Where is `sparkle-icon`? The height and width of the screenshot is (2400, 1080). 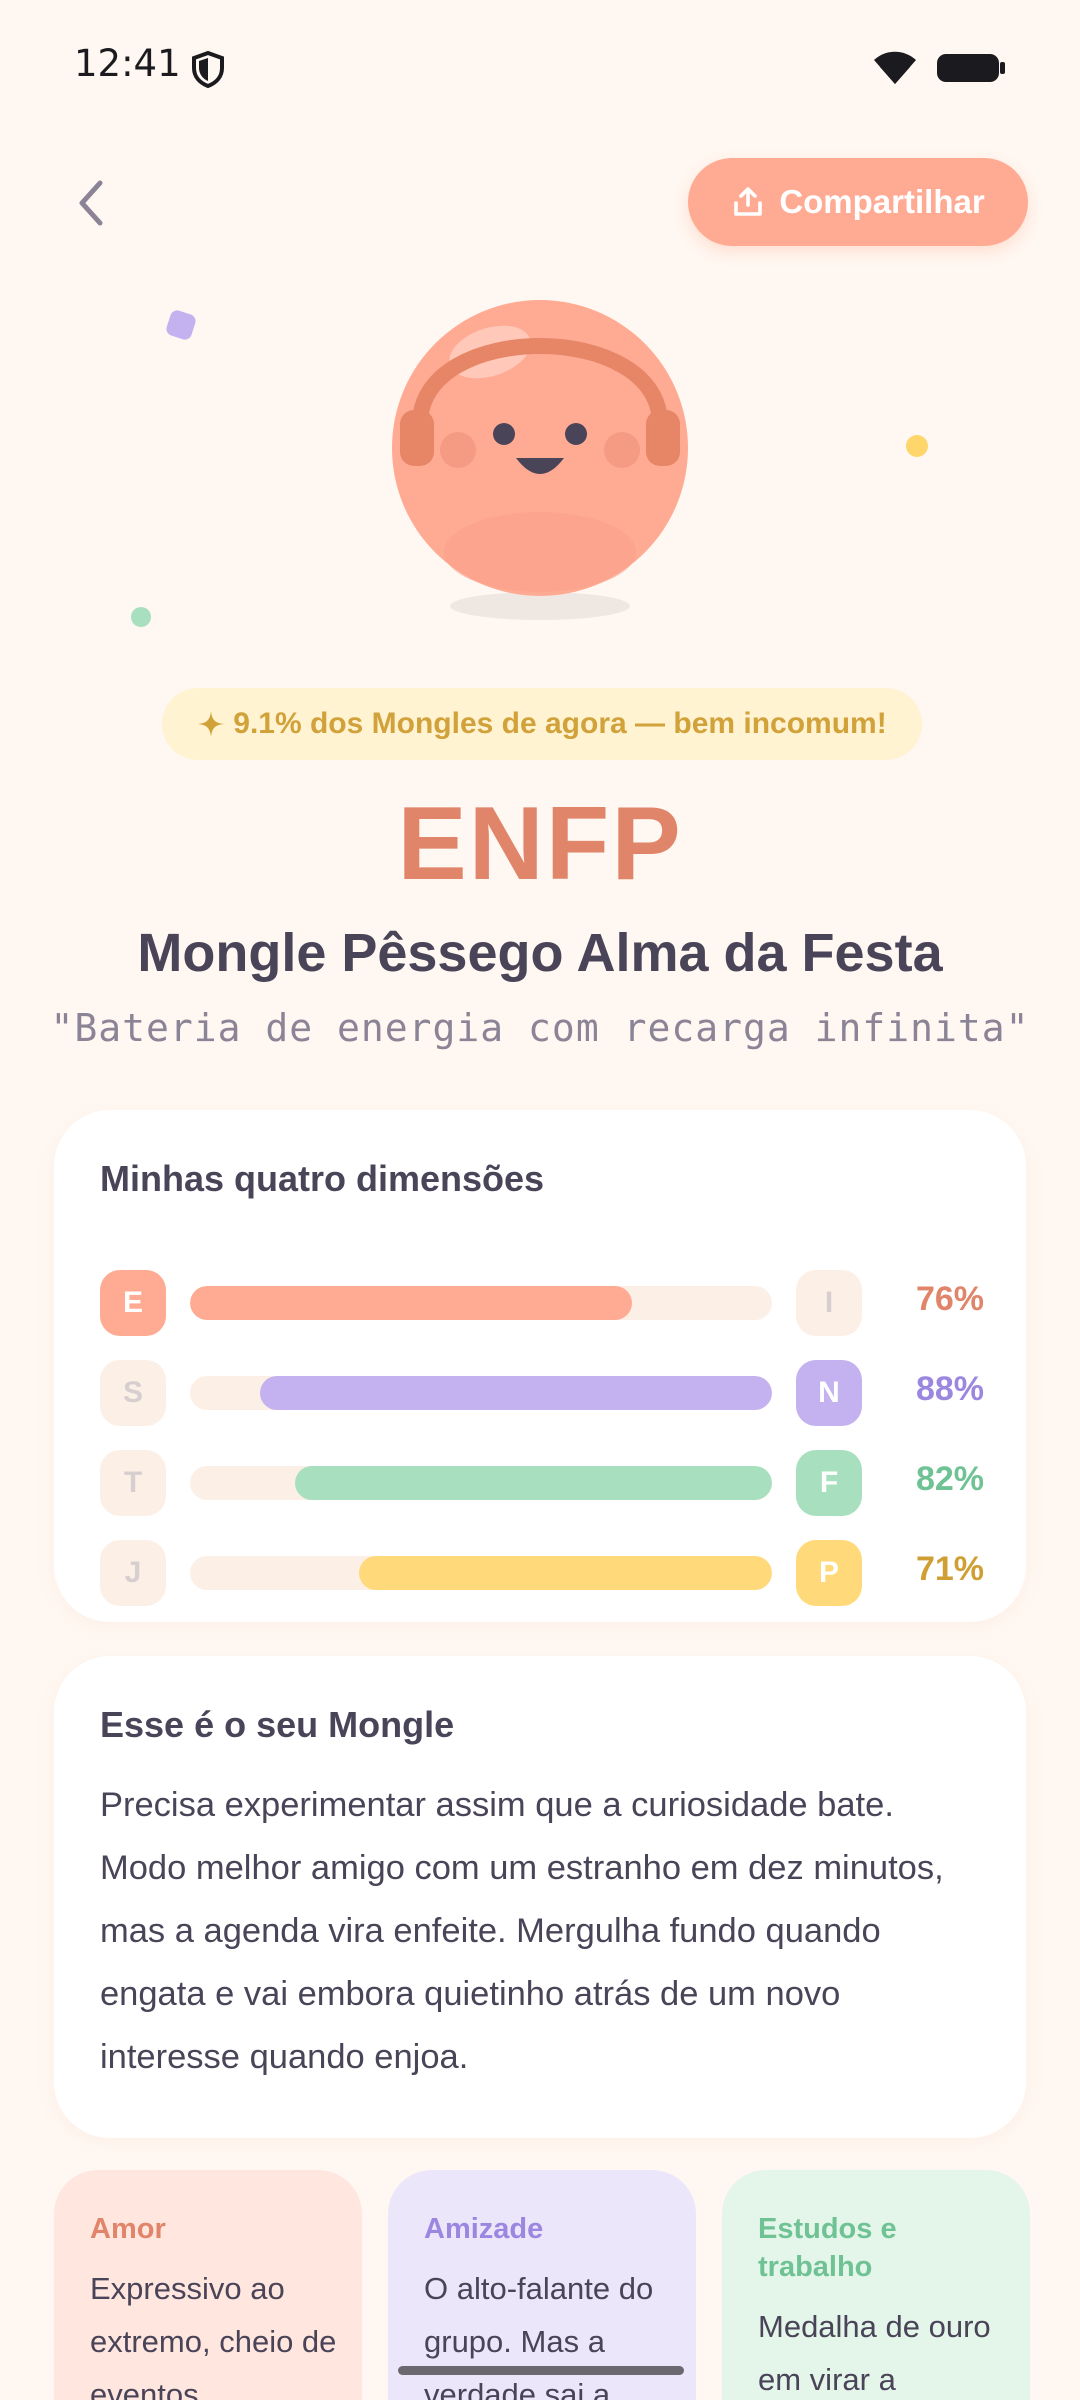
sparkle-icon is located at coordinates (211, 724).